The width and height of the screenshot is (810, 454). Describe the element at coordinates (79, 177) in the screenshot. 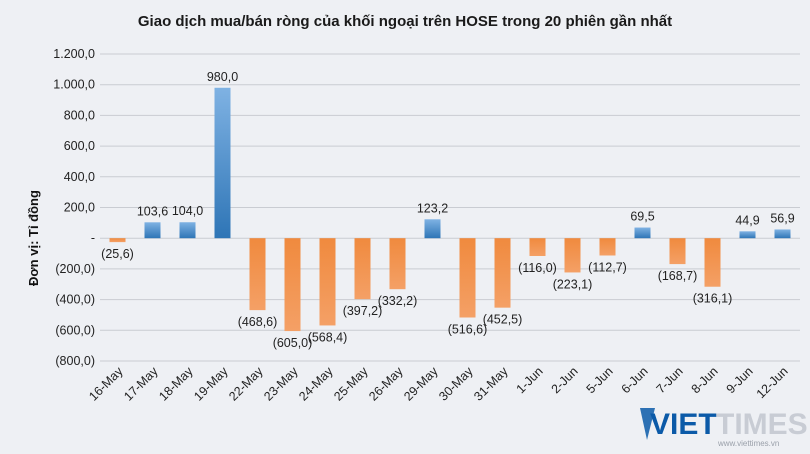

I see `y-tick-label: 400,0` at that location.